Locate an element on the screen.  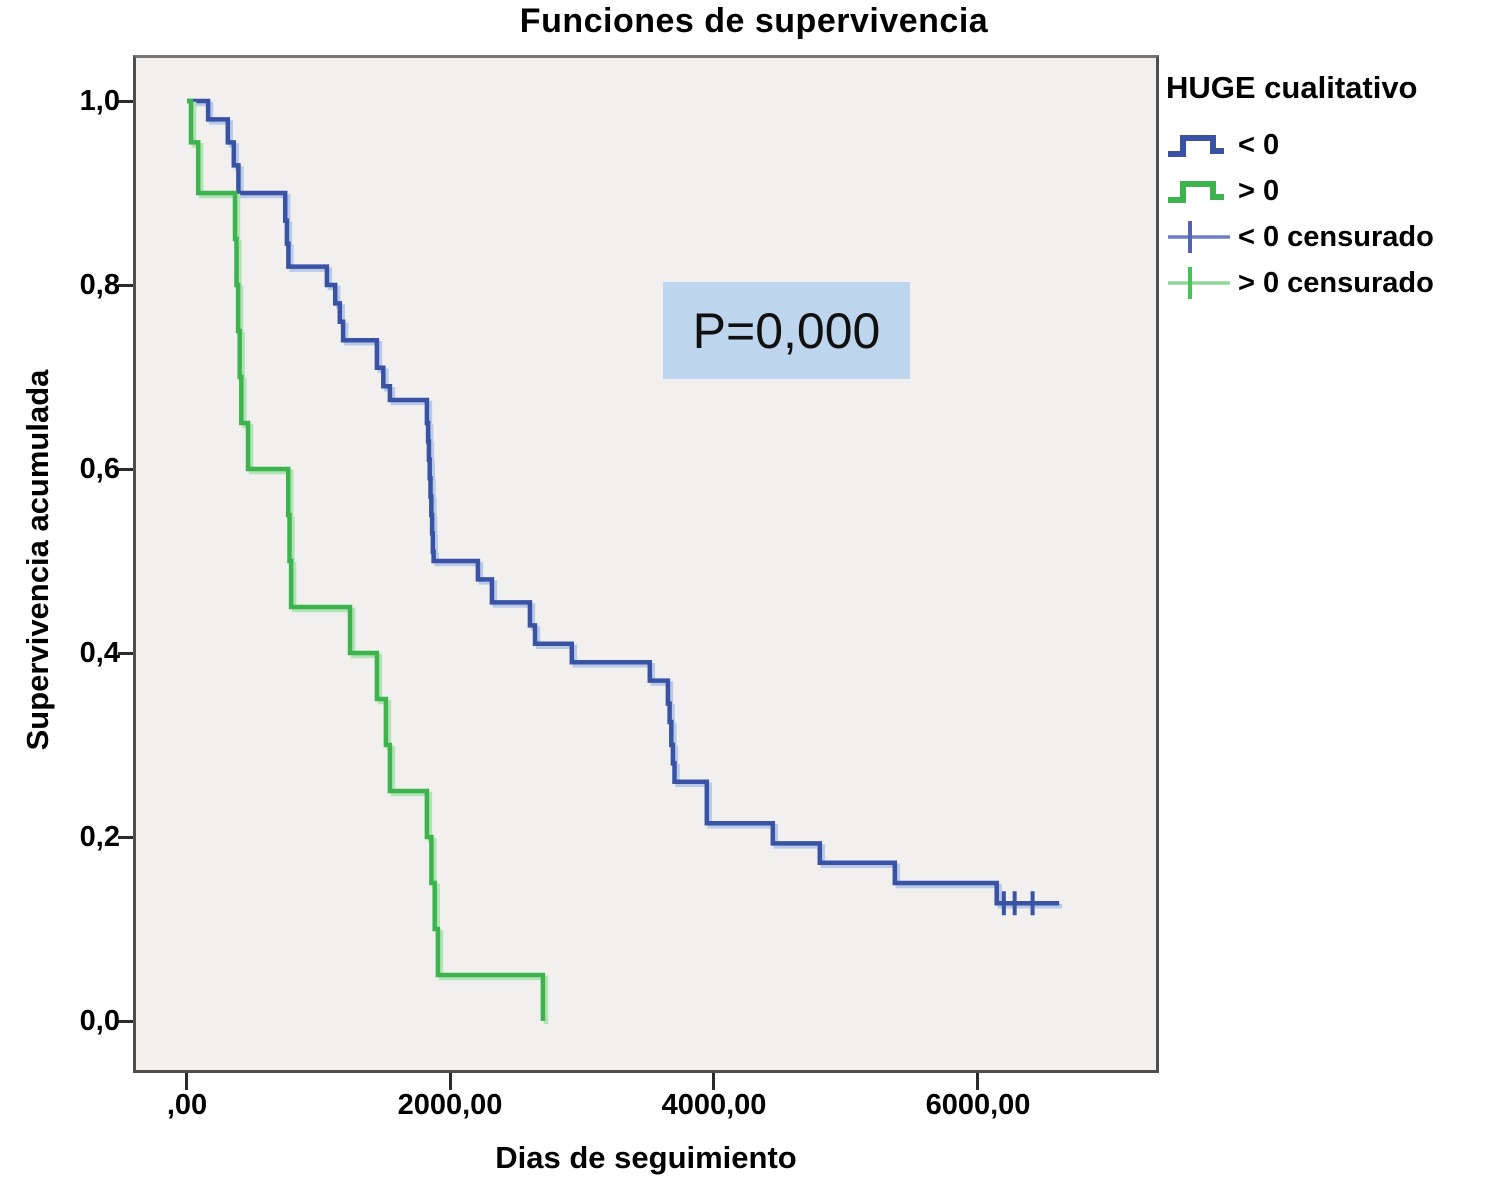
y-tick-label: 0,6 is located at coordinates (99, 469).